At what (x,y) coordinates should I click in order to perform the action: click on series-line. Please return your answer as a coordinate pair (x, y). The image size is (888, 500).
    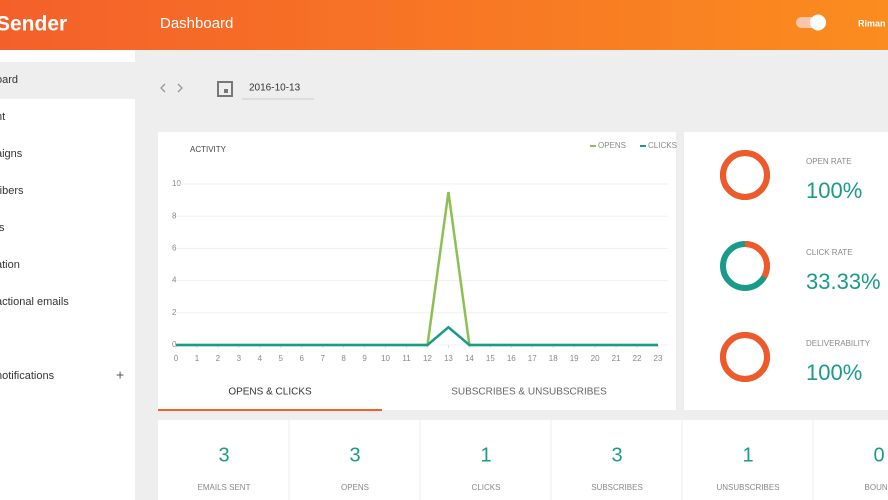
    Looking at the image, I should click on (417, 336).